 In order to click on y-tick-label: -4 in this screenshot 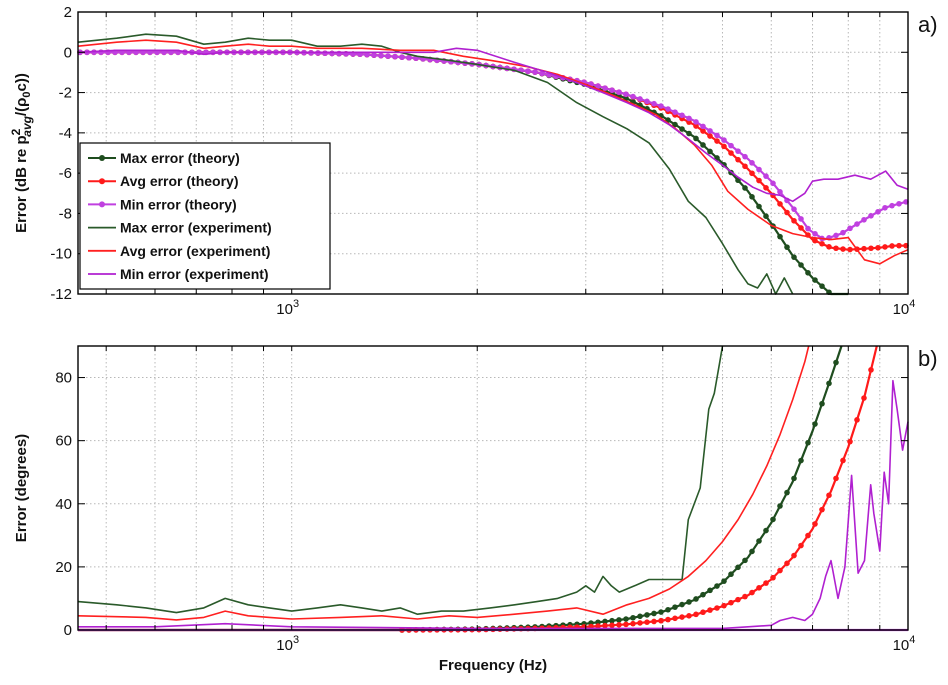, I will do `click(65, 133)`.